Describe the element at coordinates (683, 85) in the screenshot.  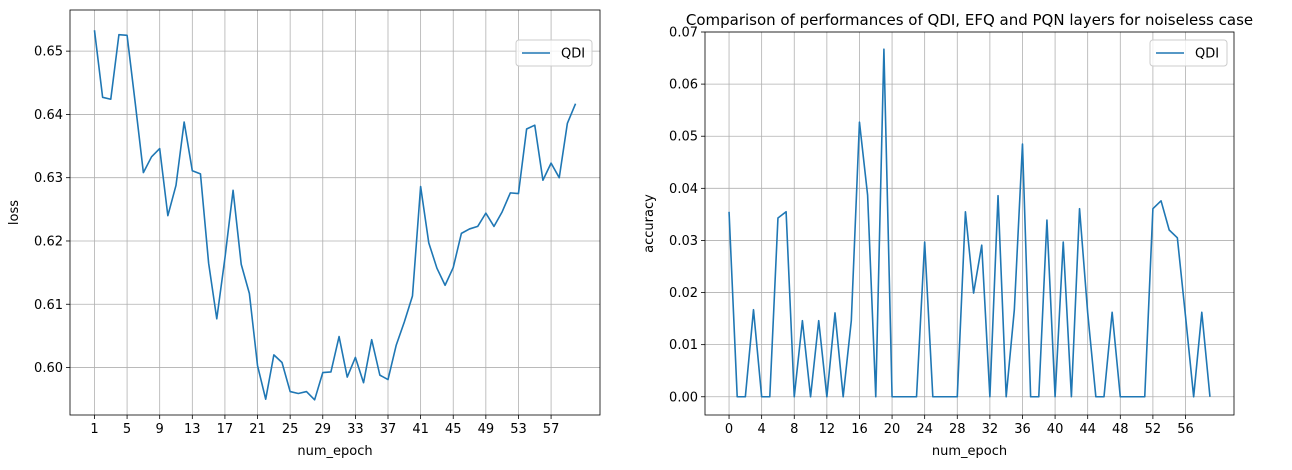
I see `y-tick-label: 0.06` at that location.